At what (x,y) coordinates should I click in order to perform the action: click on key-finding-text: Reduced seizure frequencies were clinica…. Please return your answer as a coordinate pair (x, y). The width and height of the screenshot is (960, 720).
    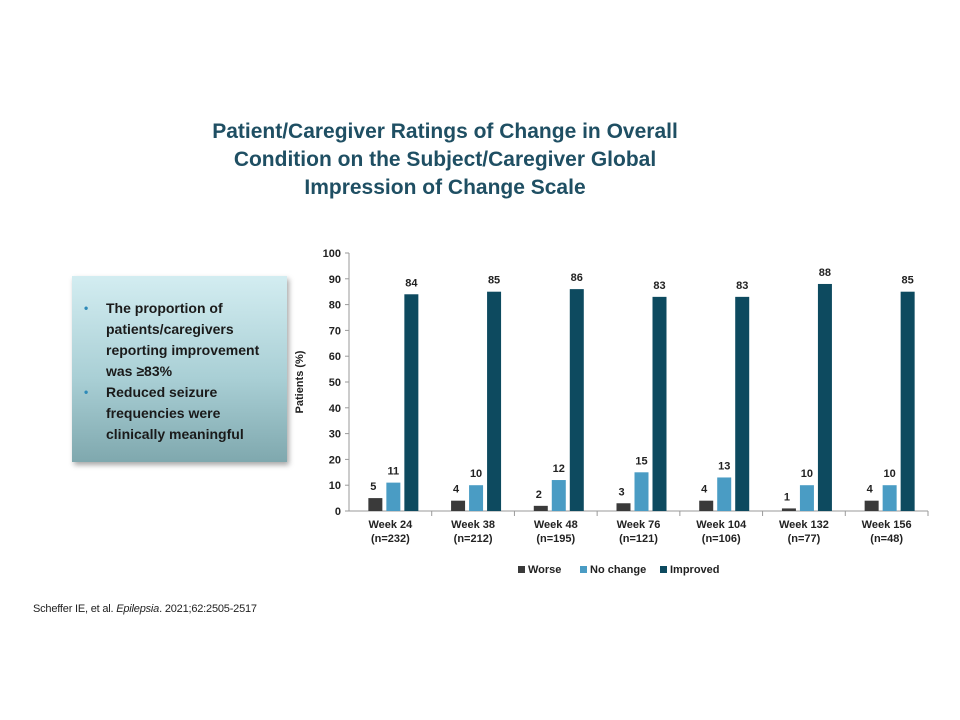
    Looking at the image, I should click on (175, 413).